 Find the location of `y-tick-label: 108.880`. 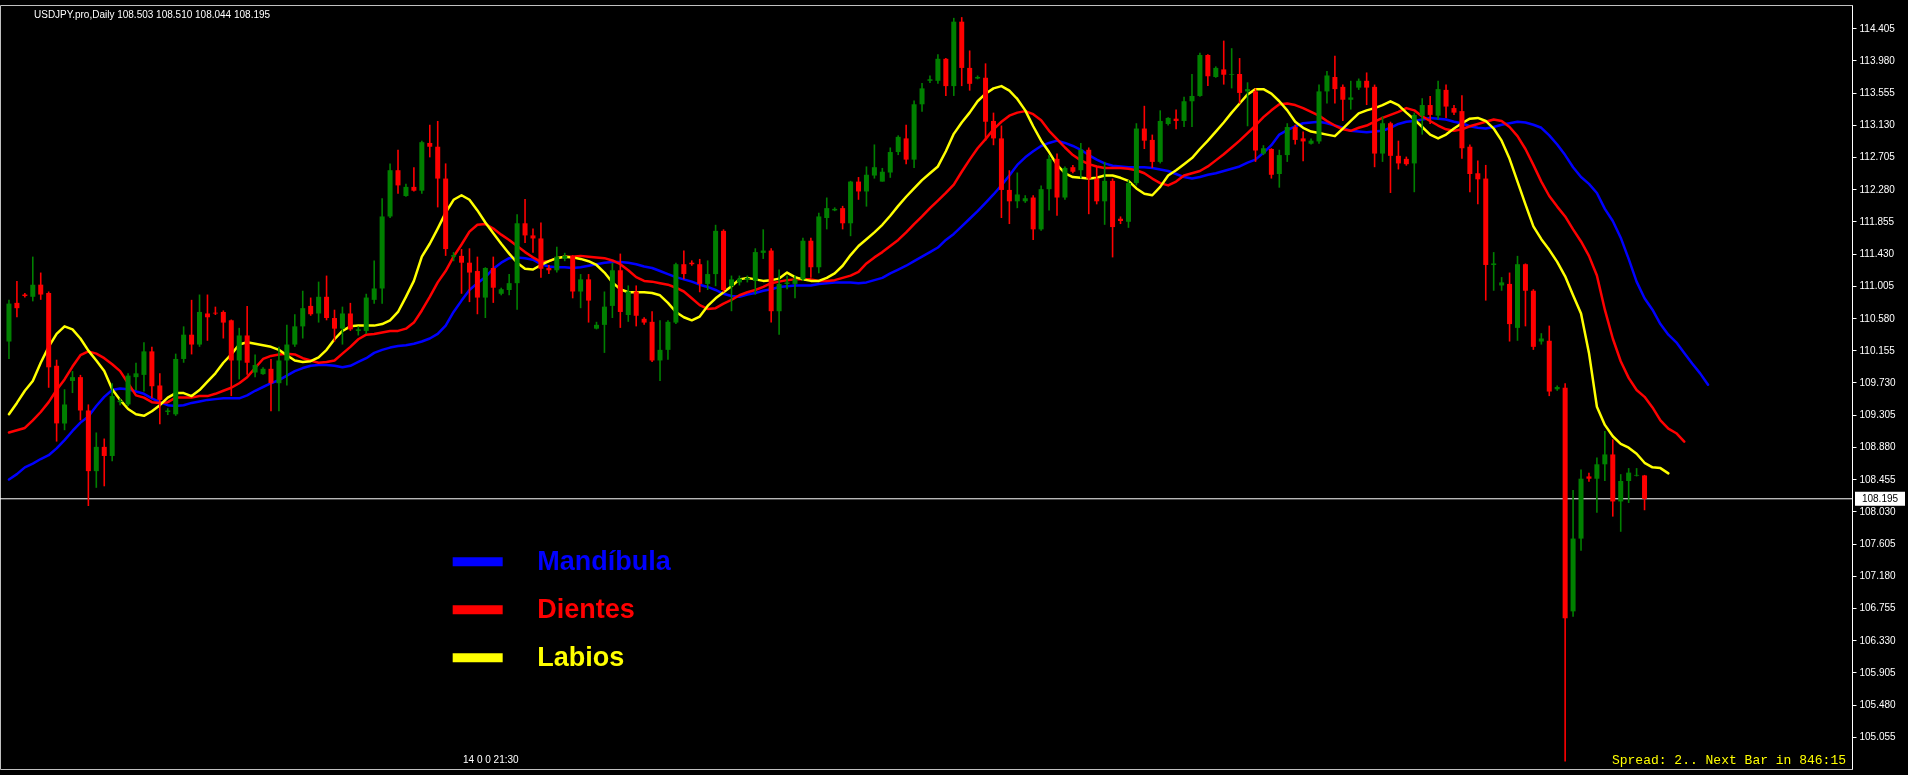

y-tick-label: 108.880 is located at coordinates (1878, 447).